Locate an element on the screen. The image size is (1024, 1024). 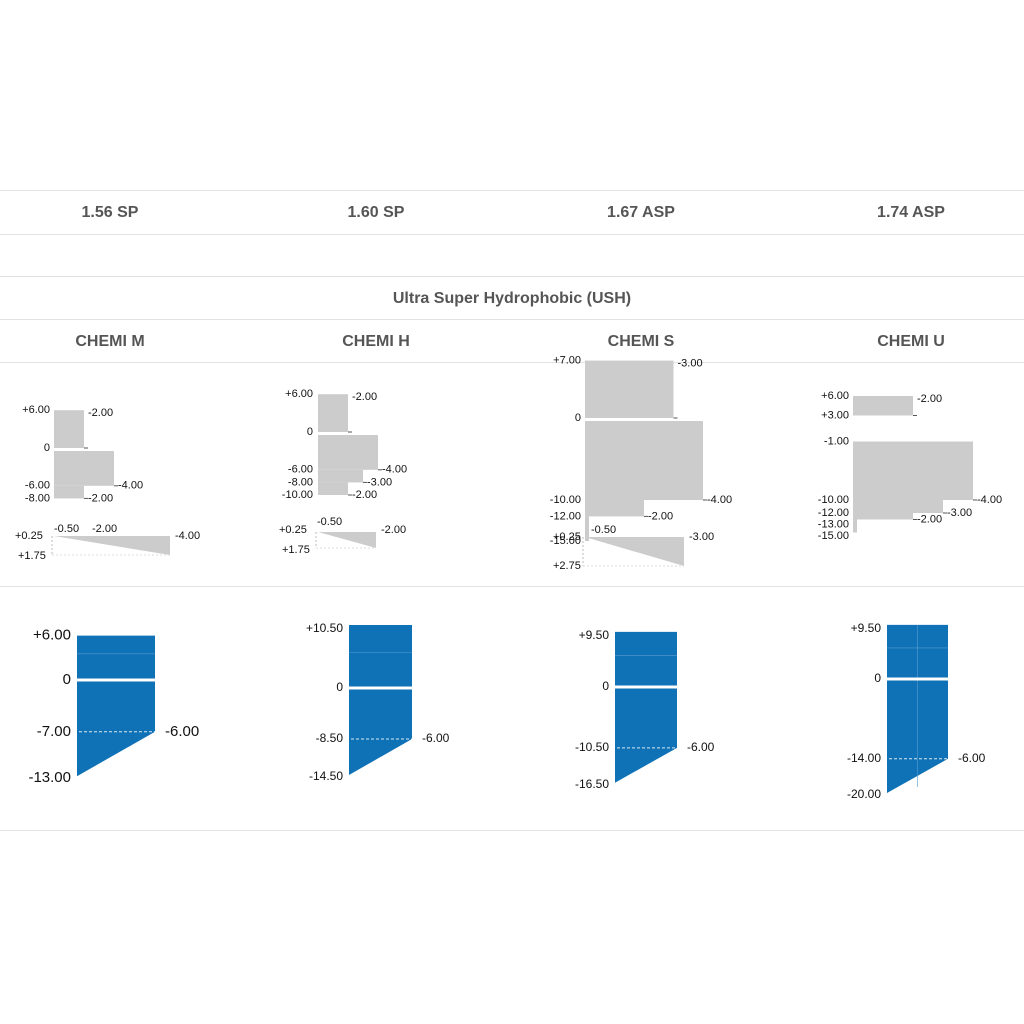
sphere-label: +7.00 is located at coordinates (567, 361).